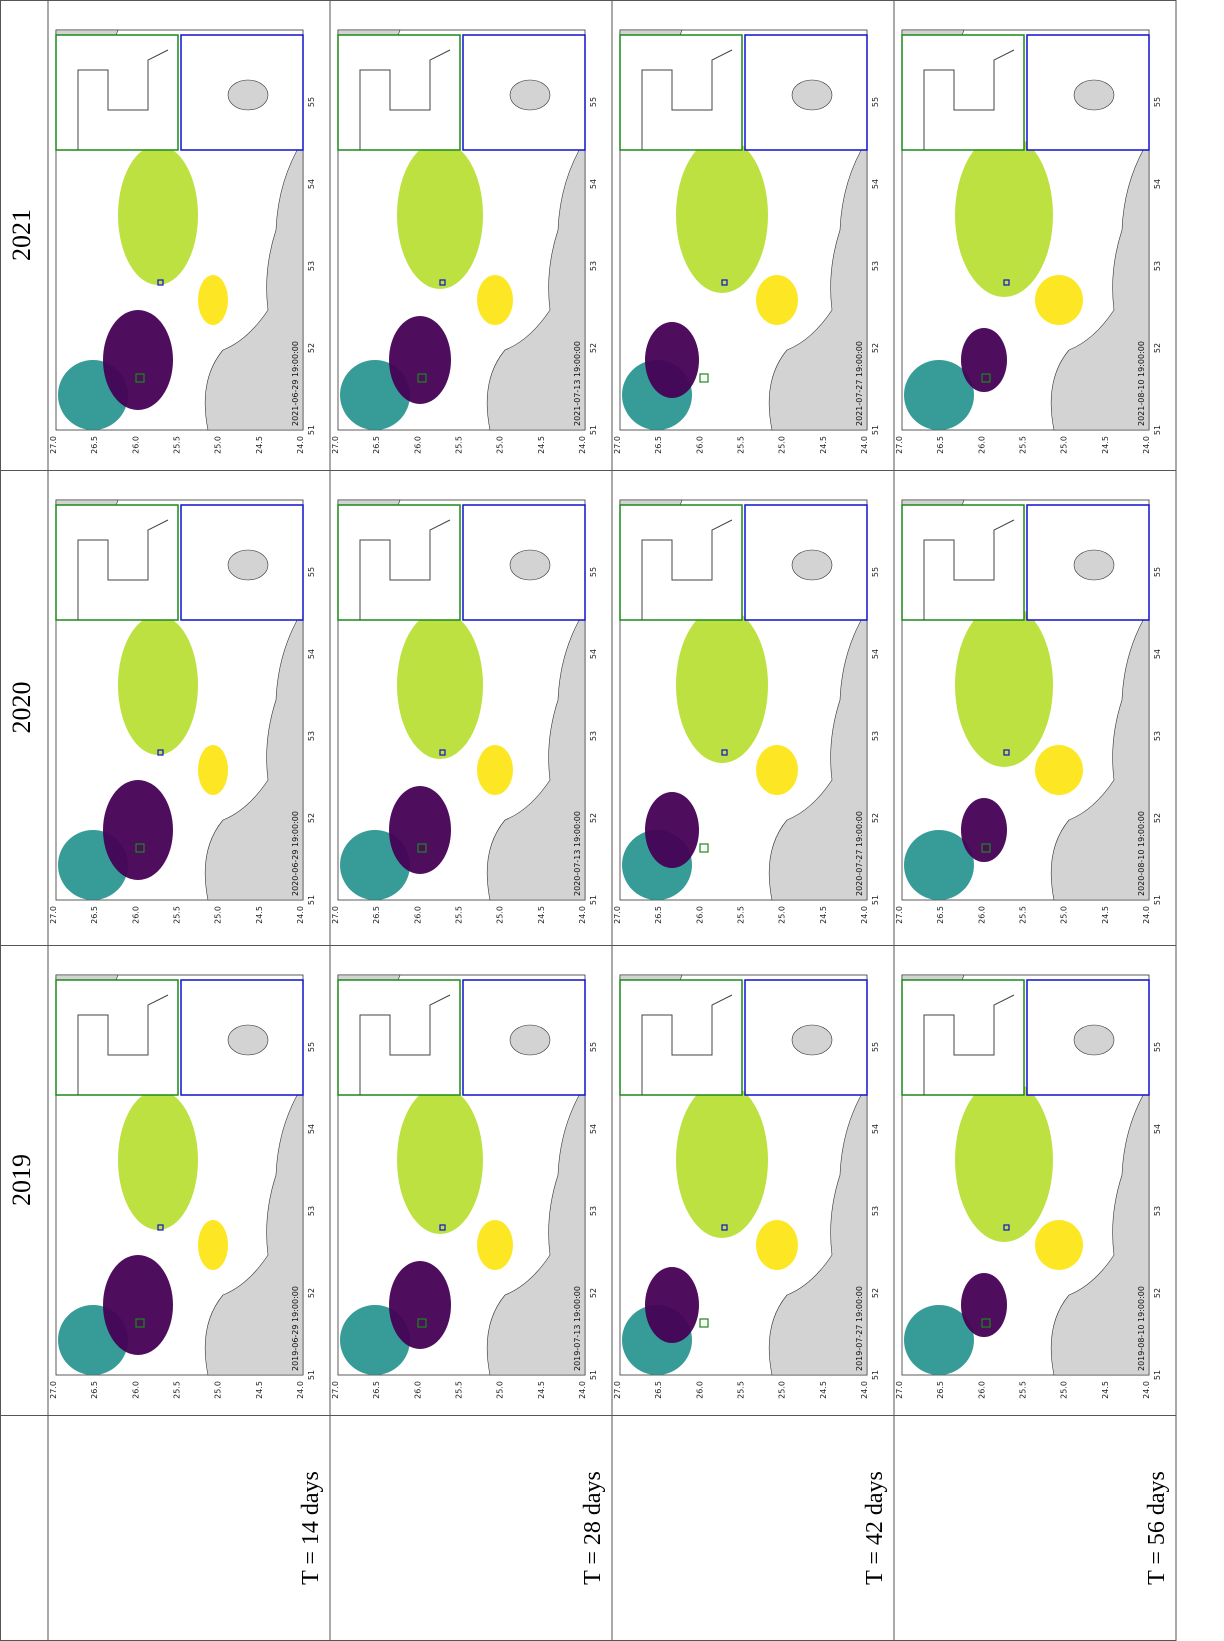  What do you see at coordinates (21, 235) in the screenshot?
I see `year-label: 2021` at bounding box center [21, 235].